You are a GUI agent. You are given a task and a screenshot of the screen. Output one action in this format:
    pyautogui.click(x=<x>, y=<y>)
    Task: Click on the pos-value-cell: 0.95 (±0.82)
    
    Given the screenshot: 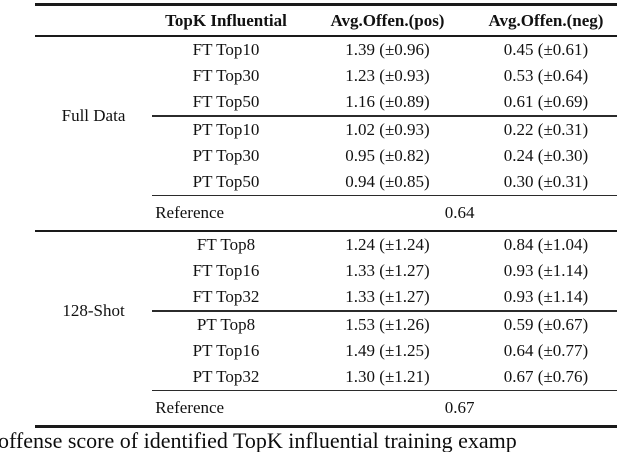 What is the action you would take?
    pyautogui.click(x=387, y=155)
    